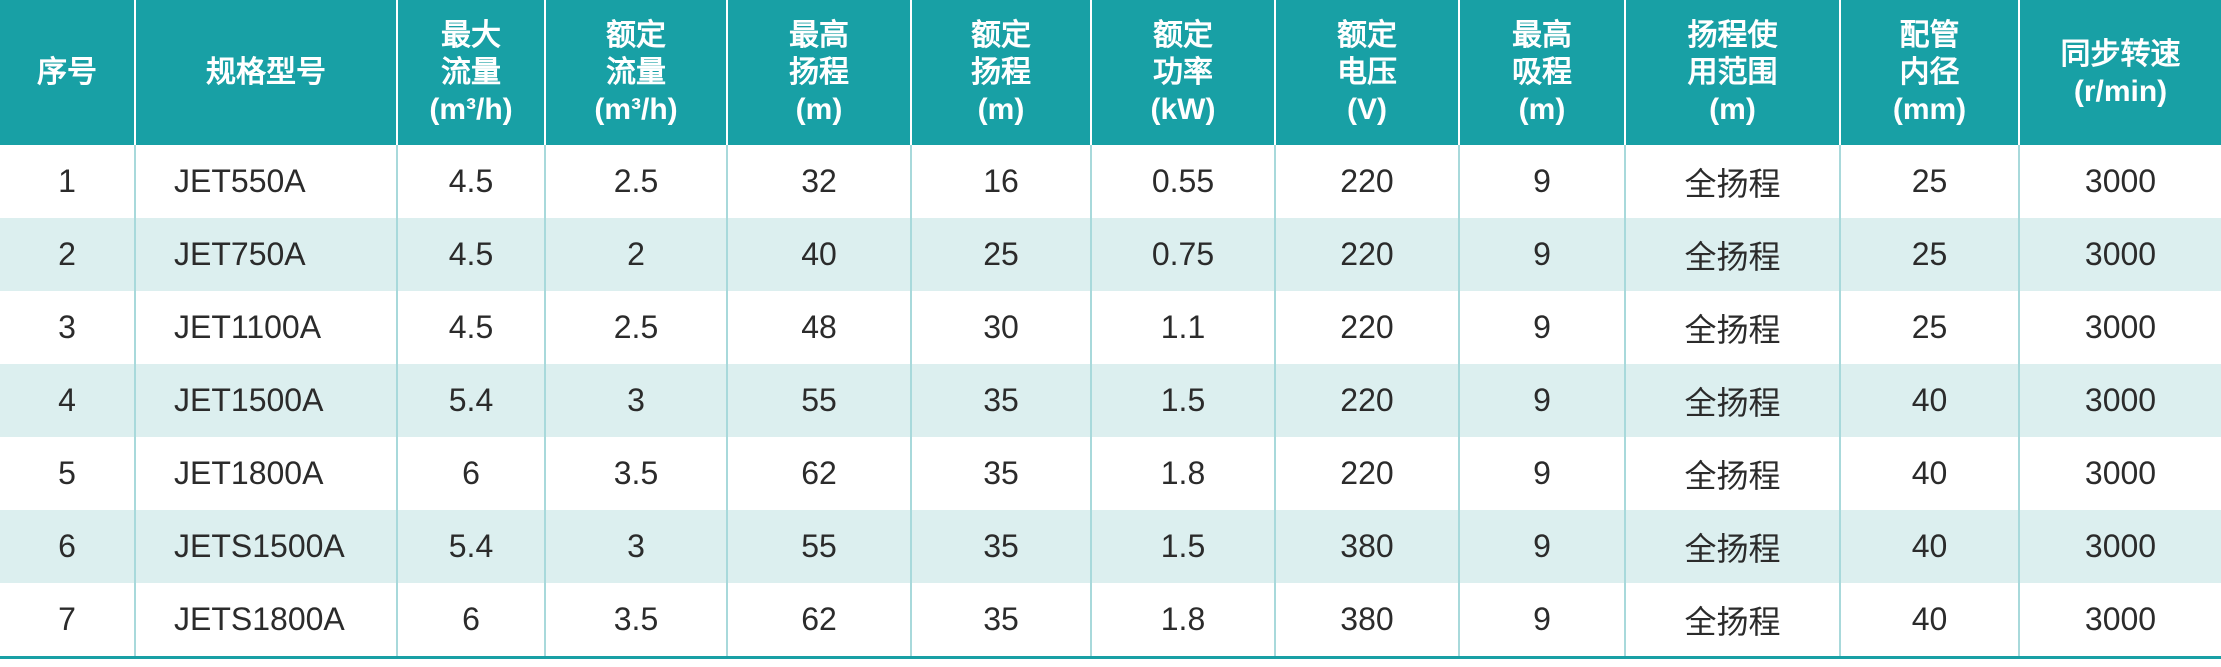 The height and width of the screenshot is (667, 2221). I want to click on table-cell: JET1800A, so click(265, 473).